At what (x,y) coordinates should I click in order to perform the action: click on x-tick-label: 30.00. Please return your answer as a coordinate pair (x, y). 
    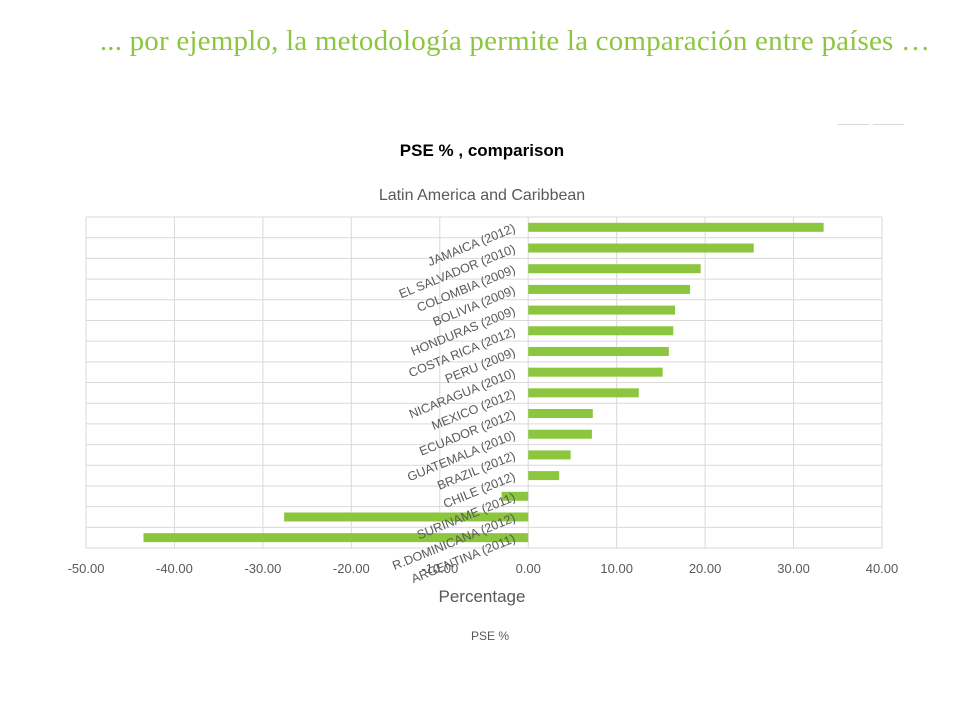
    Looking at the image, I should click on (793, 568).